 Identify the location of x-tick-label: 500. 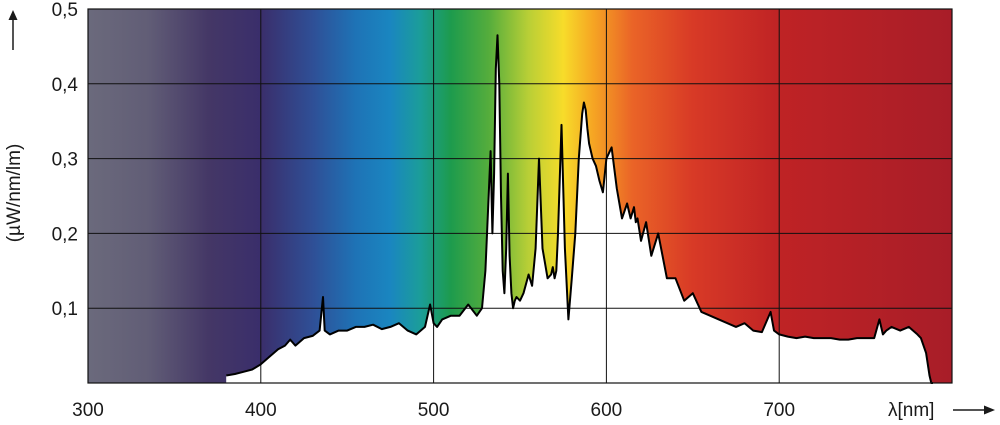
(434, 410).